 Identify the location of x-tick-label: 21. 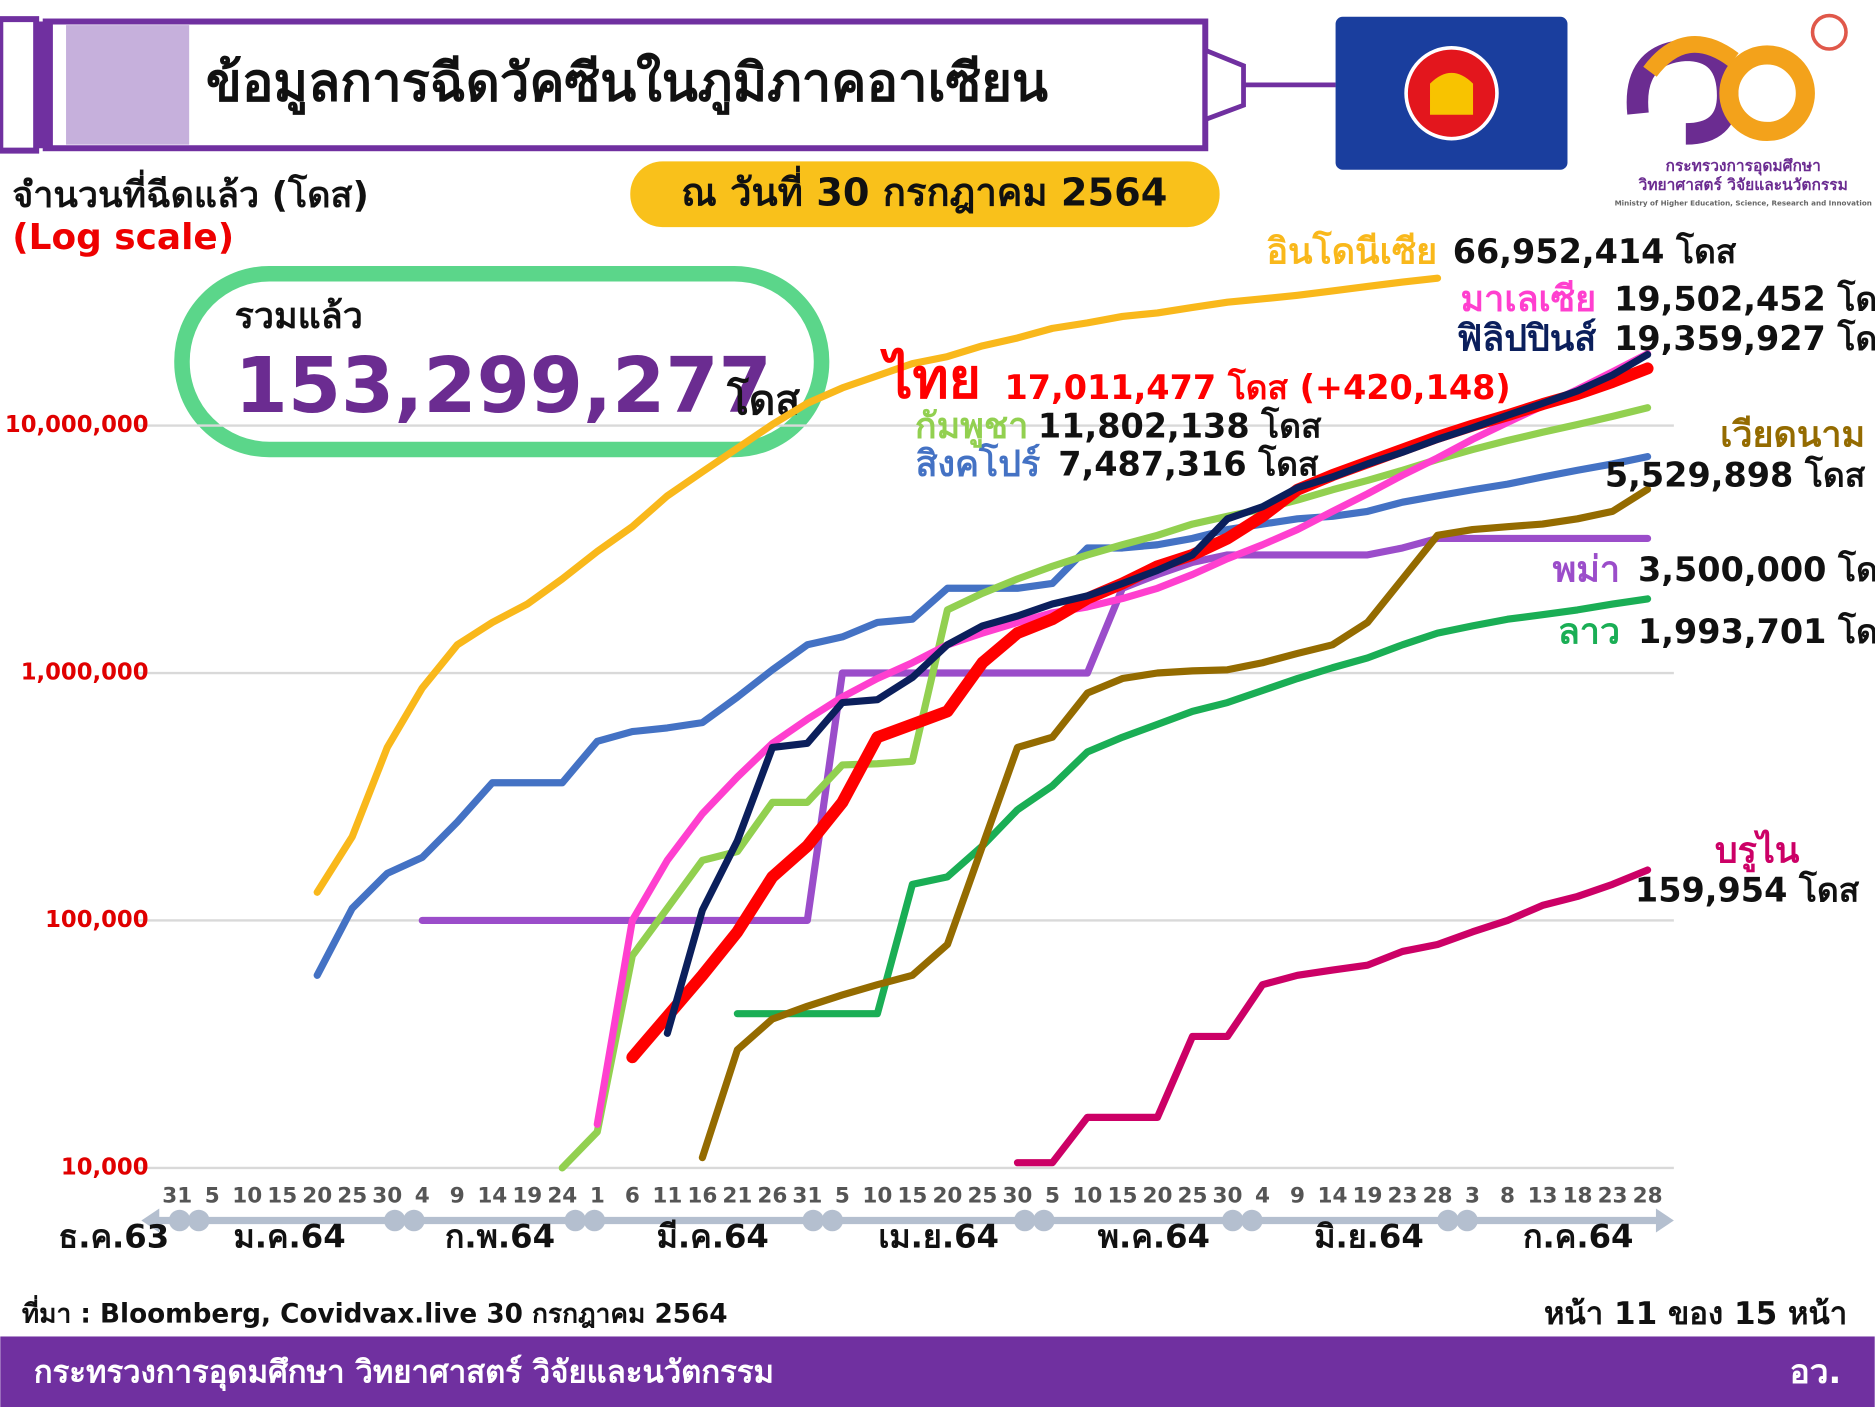
(737, 1196).